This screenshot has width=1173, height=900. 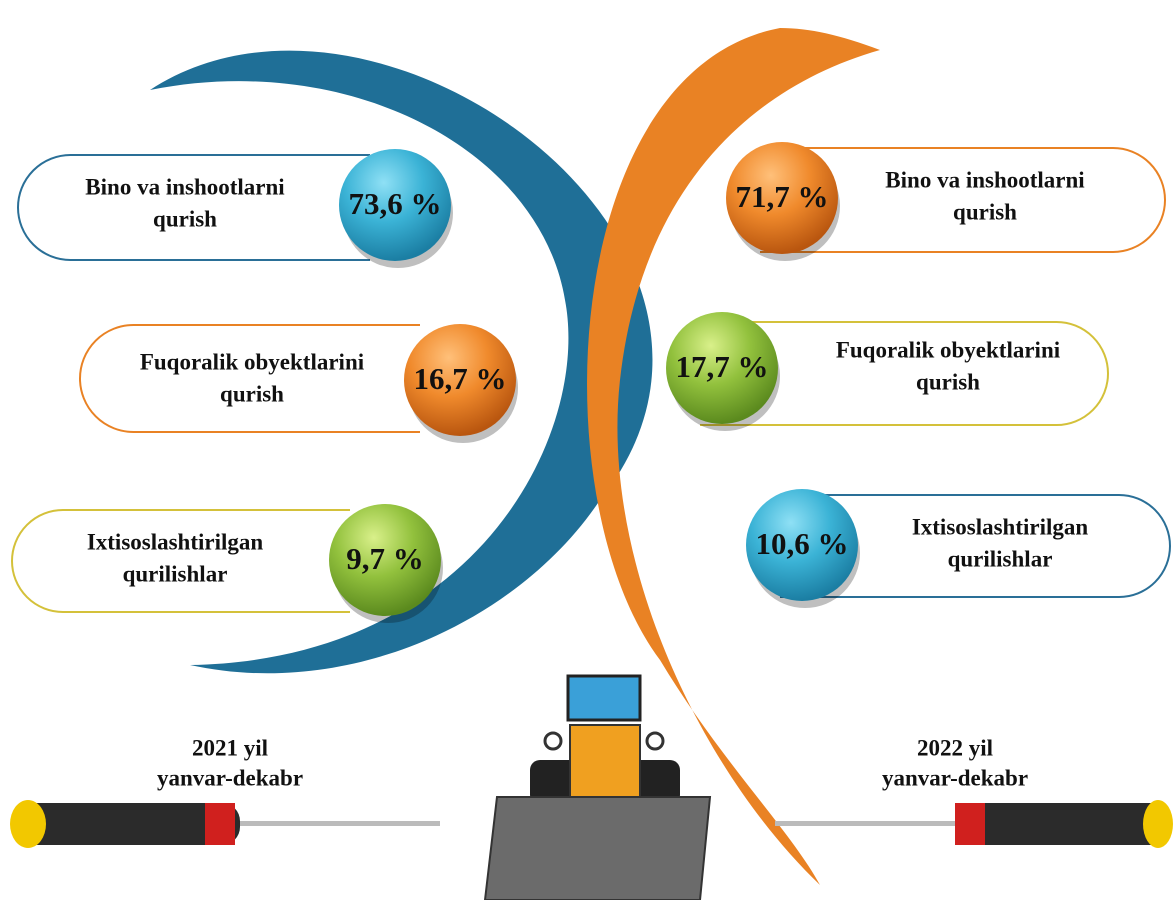 I want to click on item-value: 73,6 %, so click(x=395, y=203).